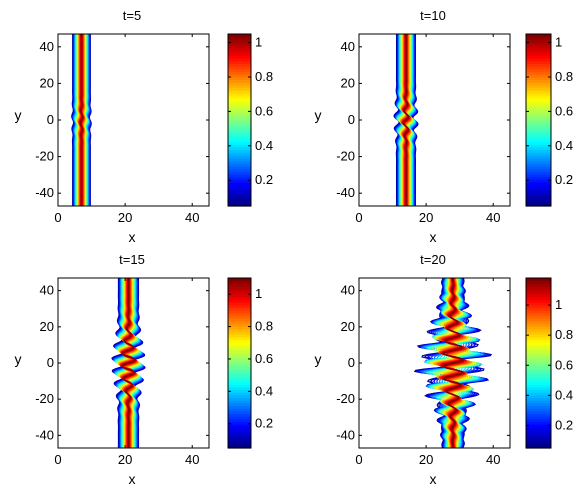  Describe the element at coordinates (406, 120) in the screenshot. I see `contour-lines` at that location.